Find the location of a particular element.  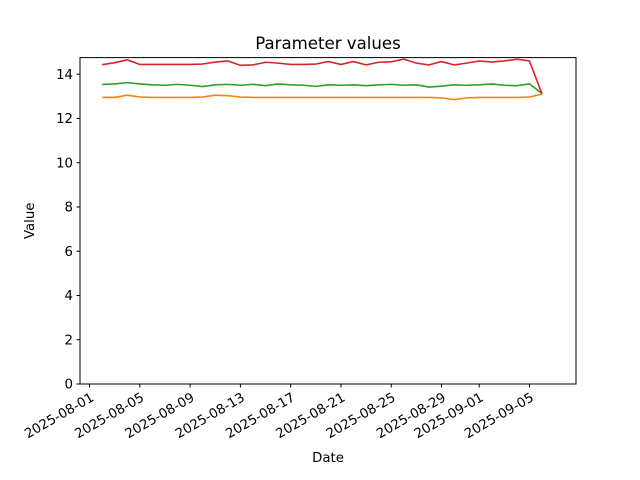

y-tick-label: 14 is located at coordinates (64, 75).